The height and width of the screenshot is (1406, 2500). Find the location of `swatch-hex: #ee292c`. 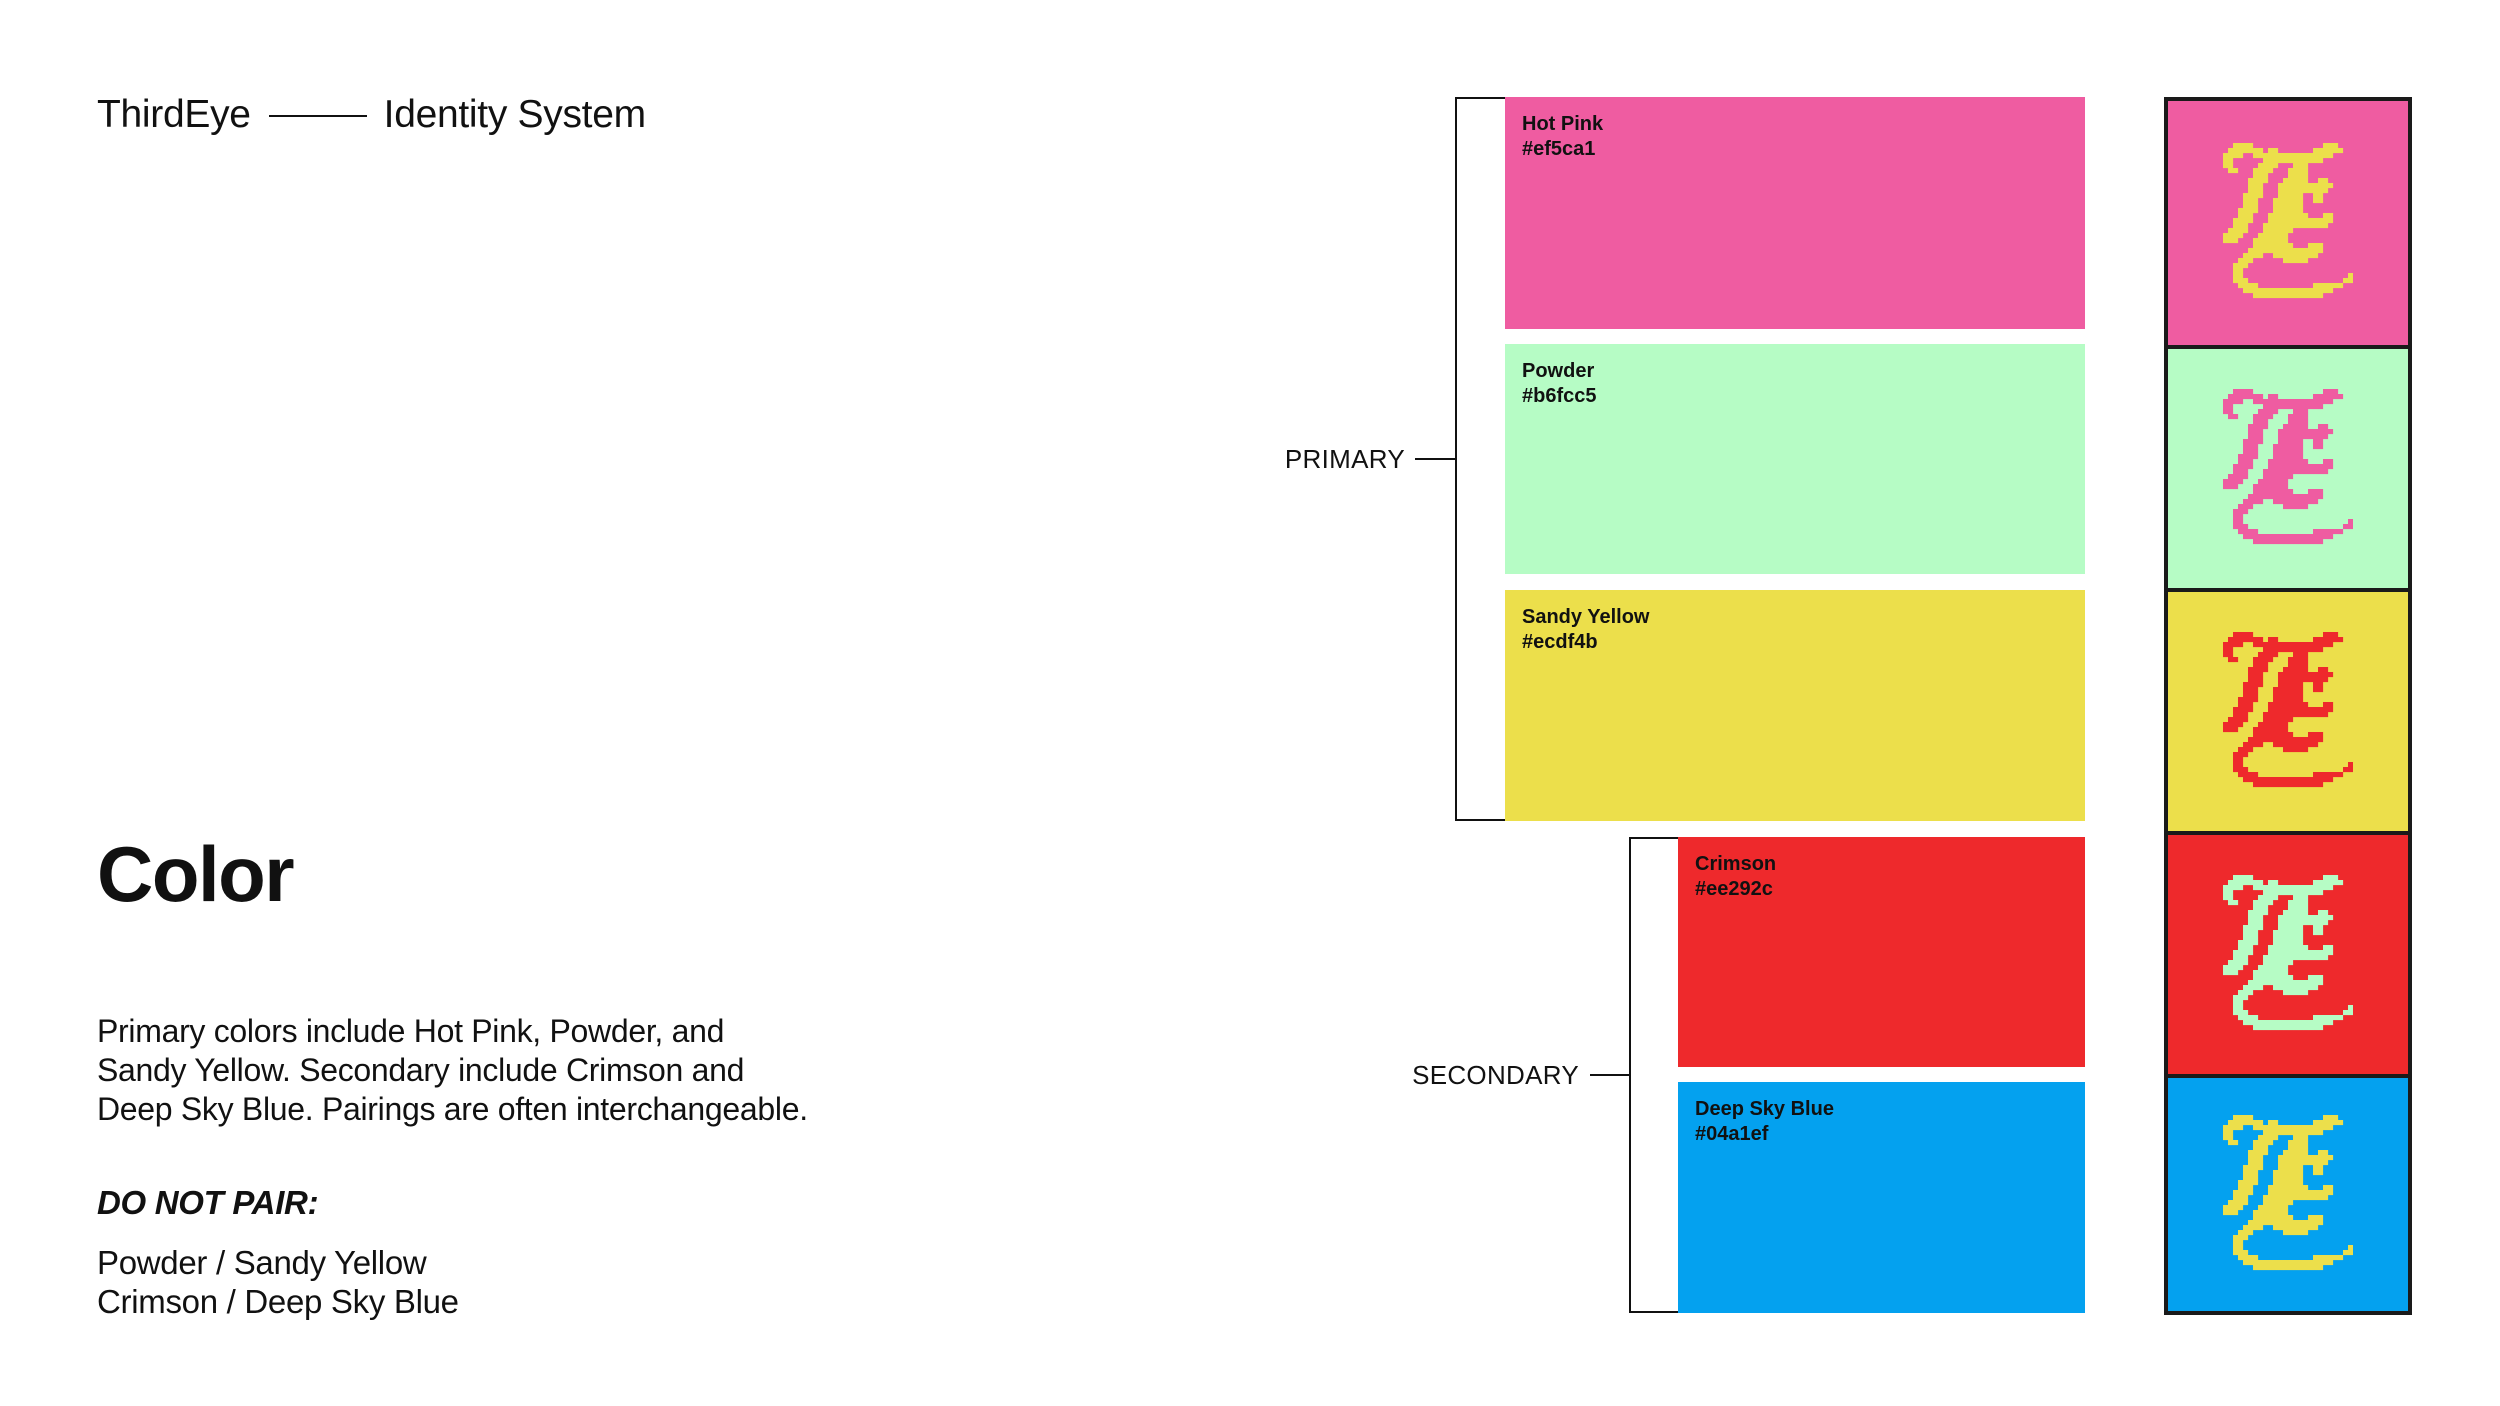

swatch-hex: #ee292c is located at coordinates (1734, 889).